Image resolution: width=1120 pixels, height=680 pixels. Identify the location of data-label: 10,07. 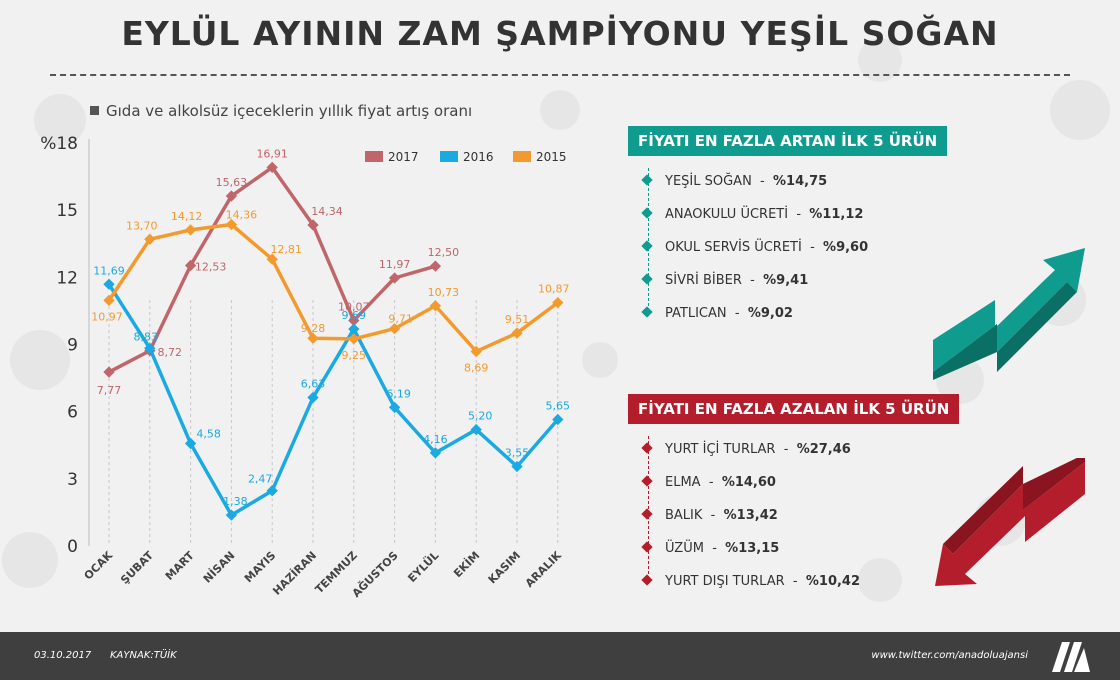
(354, 307).